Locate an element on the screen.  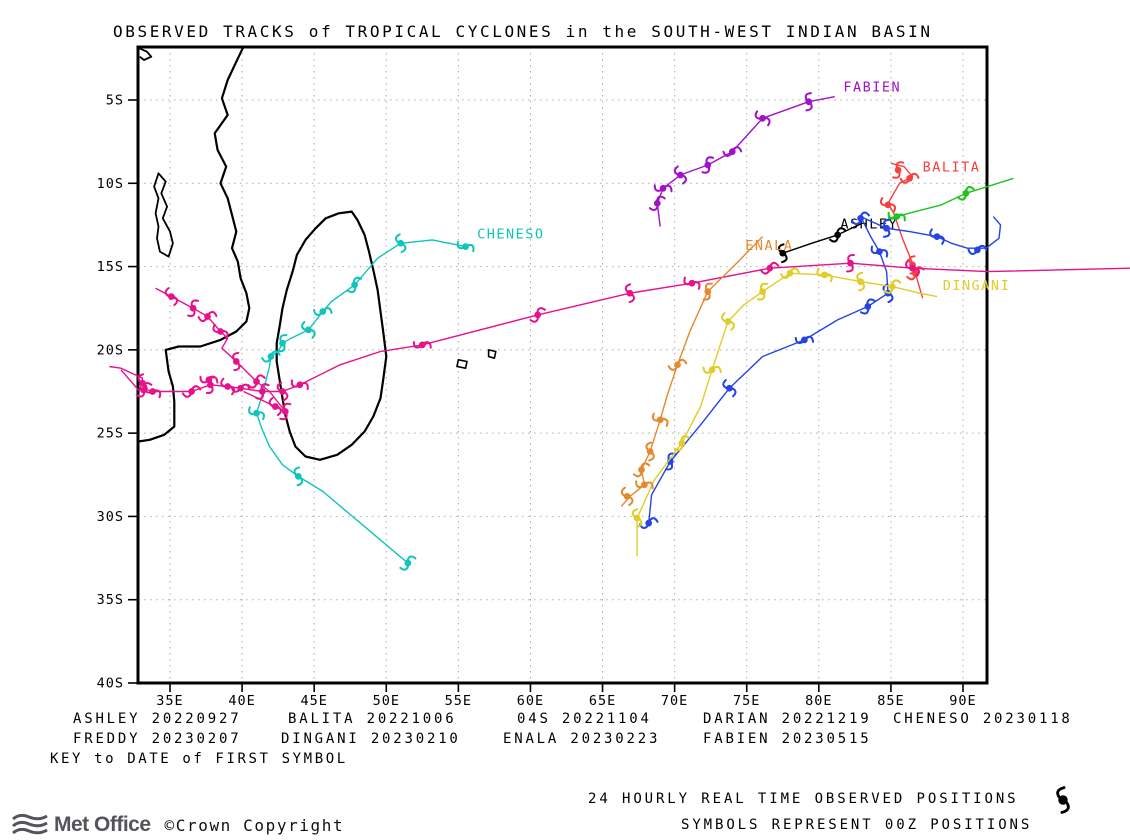
x-tick-label: 60E is located at coordinates (530, 701).